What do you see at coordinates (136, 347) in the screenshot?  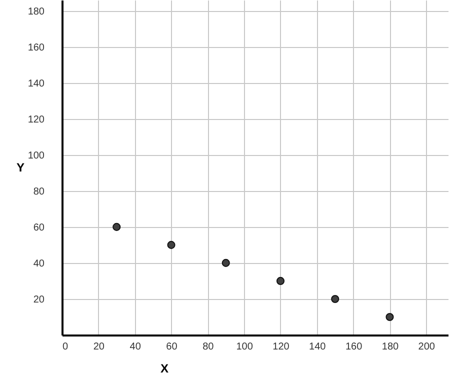 I see `x-tick-label: 40` at bounding box center [136, 347].